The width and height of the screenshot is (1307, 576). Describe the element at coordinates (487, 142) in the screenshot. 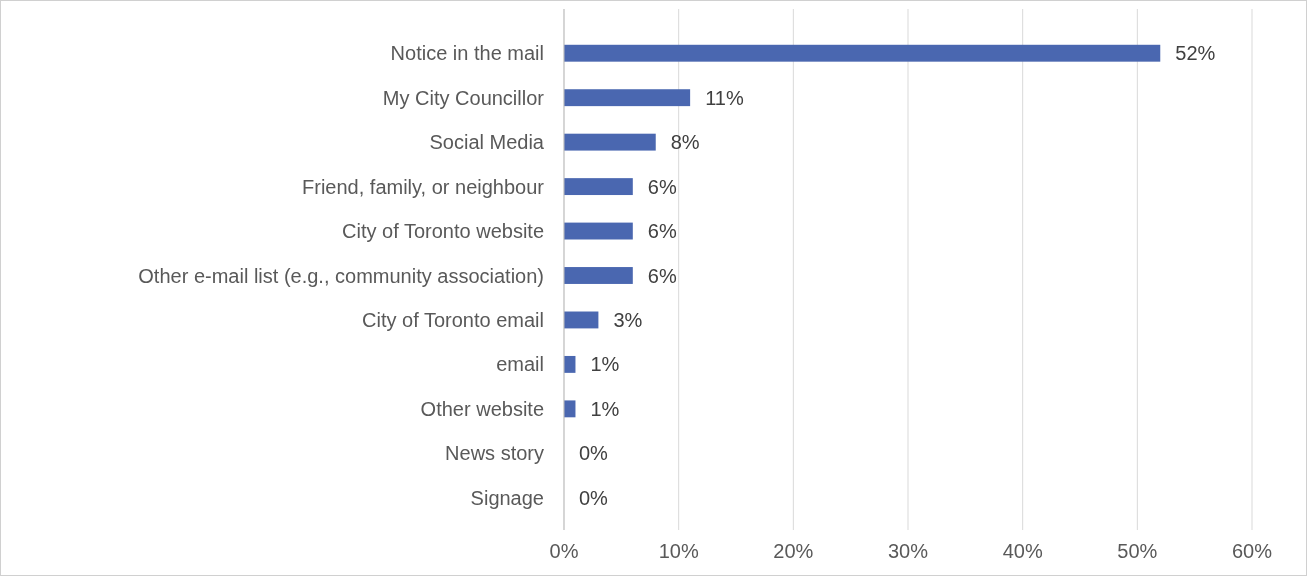

I see `y-tick-label: Social Media` at that location.